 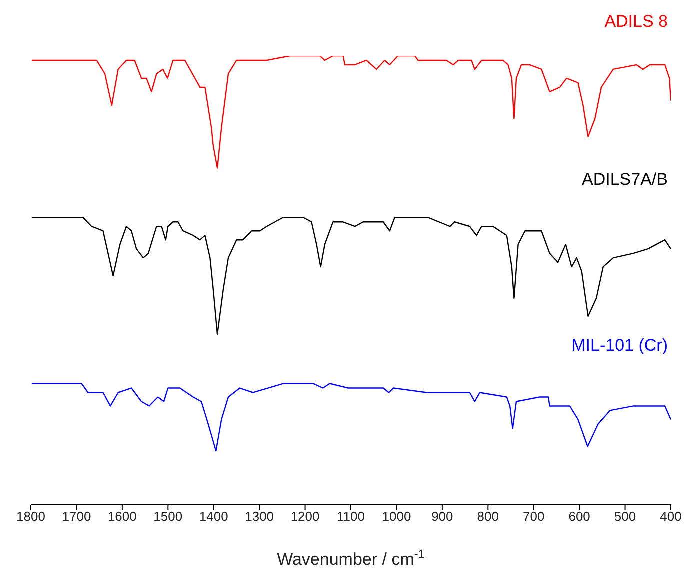 I want to click on x-tick-label: 700, so click(x=534, y=516).